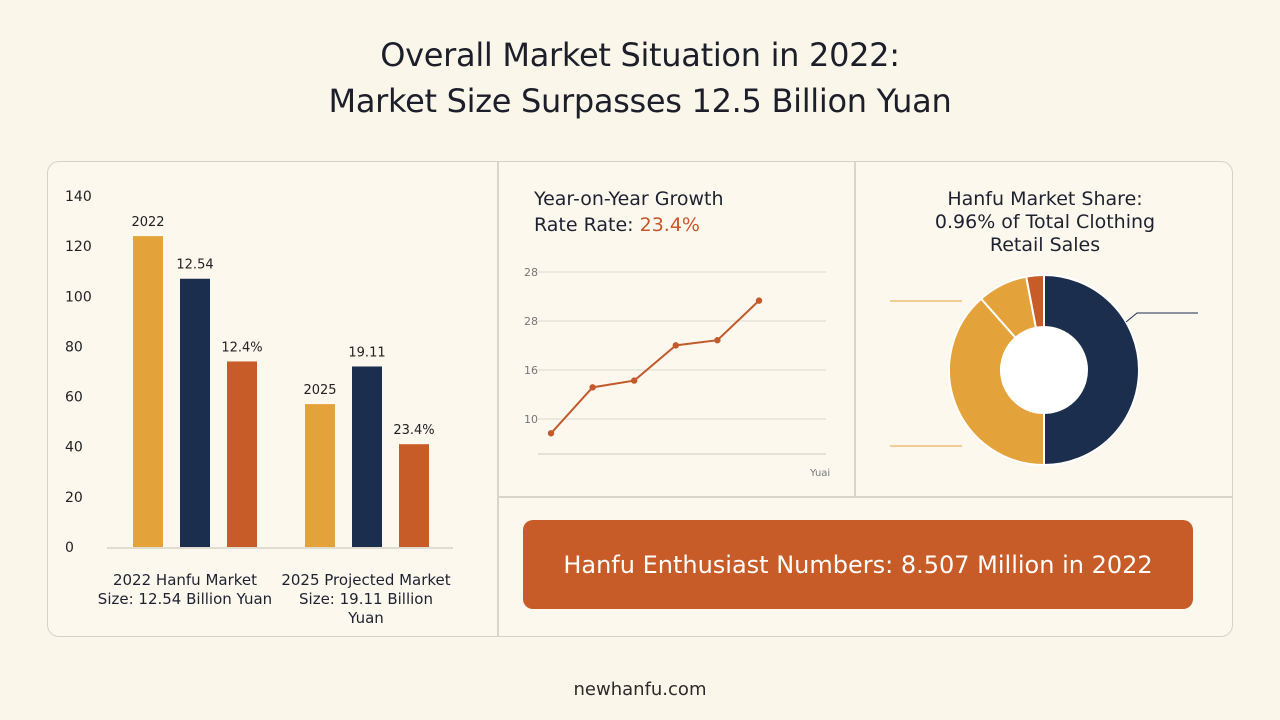  Describe the element at coordinates (669, 225) in the screenshot. I see `line-chart-title-value: 23.4%` at that location.